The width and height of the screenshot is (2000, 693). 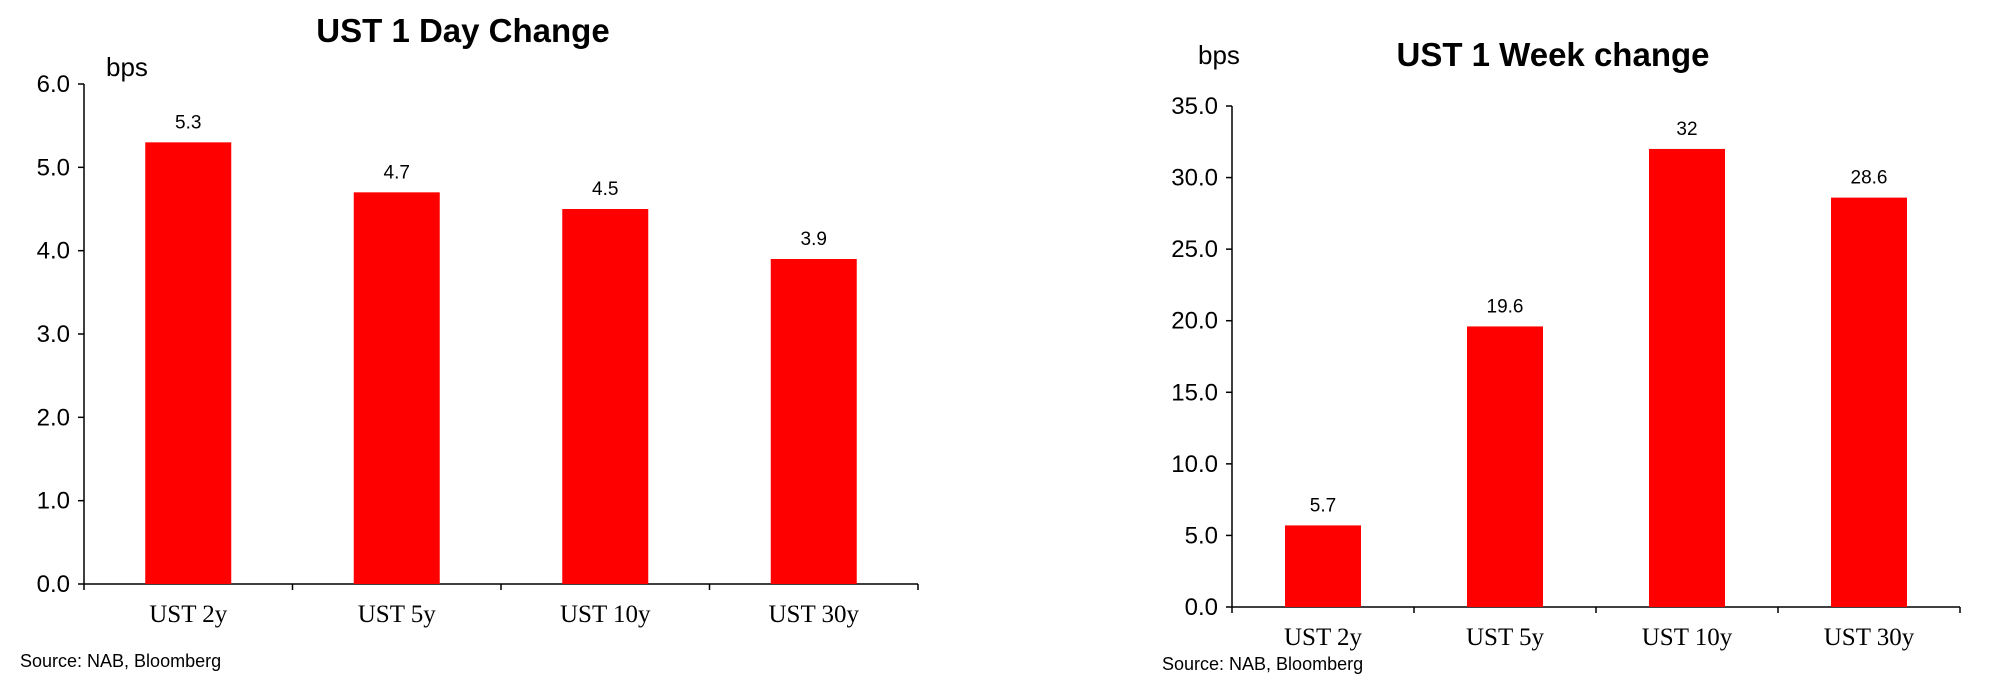 What do you see at coordinates (53, 84) in the screenshot?
I see `y-tick-label: 6.0` at bounding box center [53, 84].